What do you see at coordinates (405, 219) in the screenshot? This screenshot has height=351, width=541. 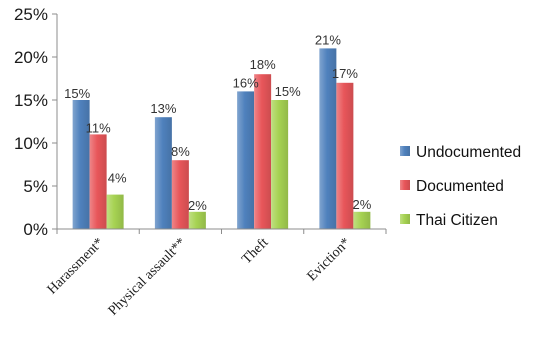 I see `legend-swatch-thai-citizen` at bounding box center [405, 219].